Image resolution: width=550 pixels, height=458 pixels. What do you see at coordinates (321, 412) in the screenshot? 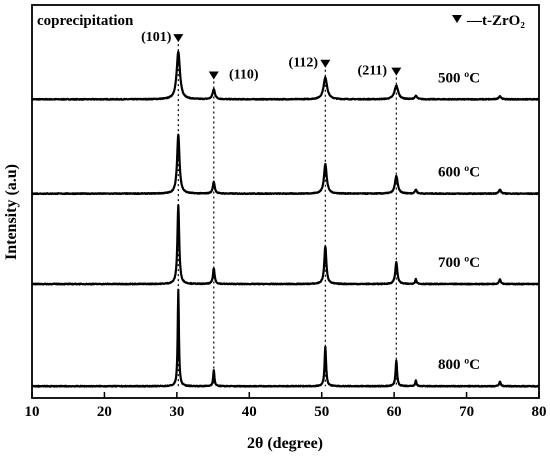
I see `x-tick-label: 50` at bounding box center [321, 412].